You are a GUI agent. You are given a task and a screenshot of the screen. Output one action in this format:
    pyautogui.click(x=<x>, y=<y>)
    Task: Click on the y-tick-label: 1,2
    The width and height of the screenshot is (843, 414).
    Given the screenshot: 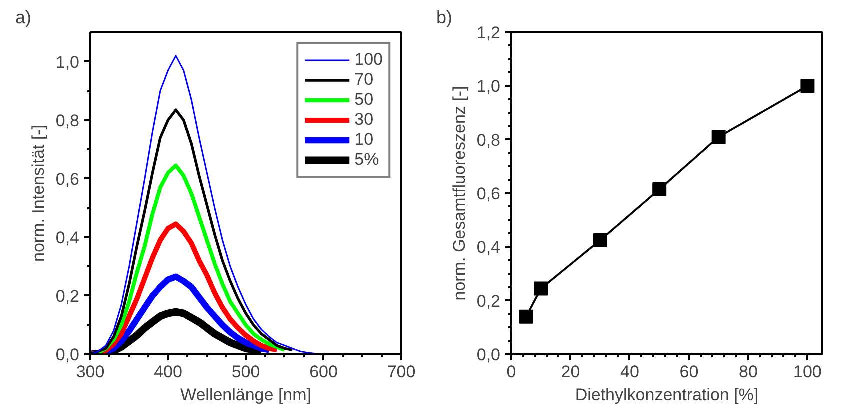 What is the action you would take?
    pyautogui.click(x=488, y=33)
    